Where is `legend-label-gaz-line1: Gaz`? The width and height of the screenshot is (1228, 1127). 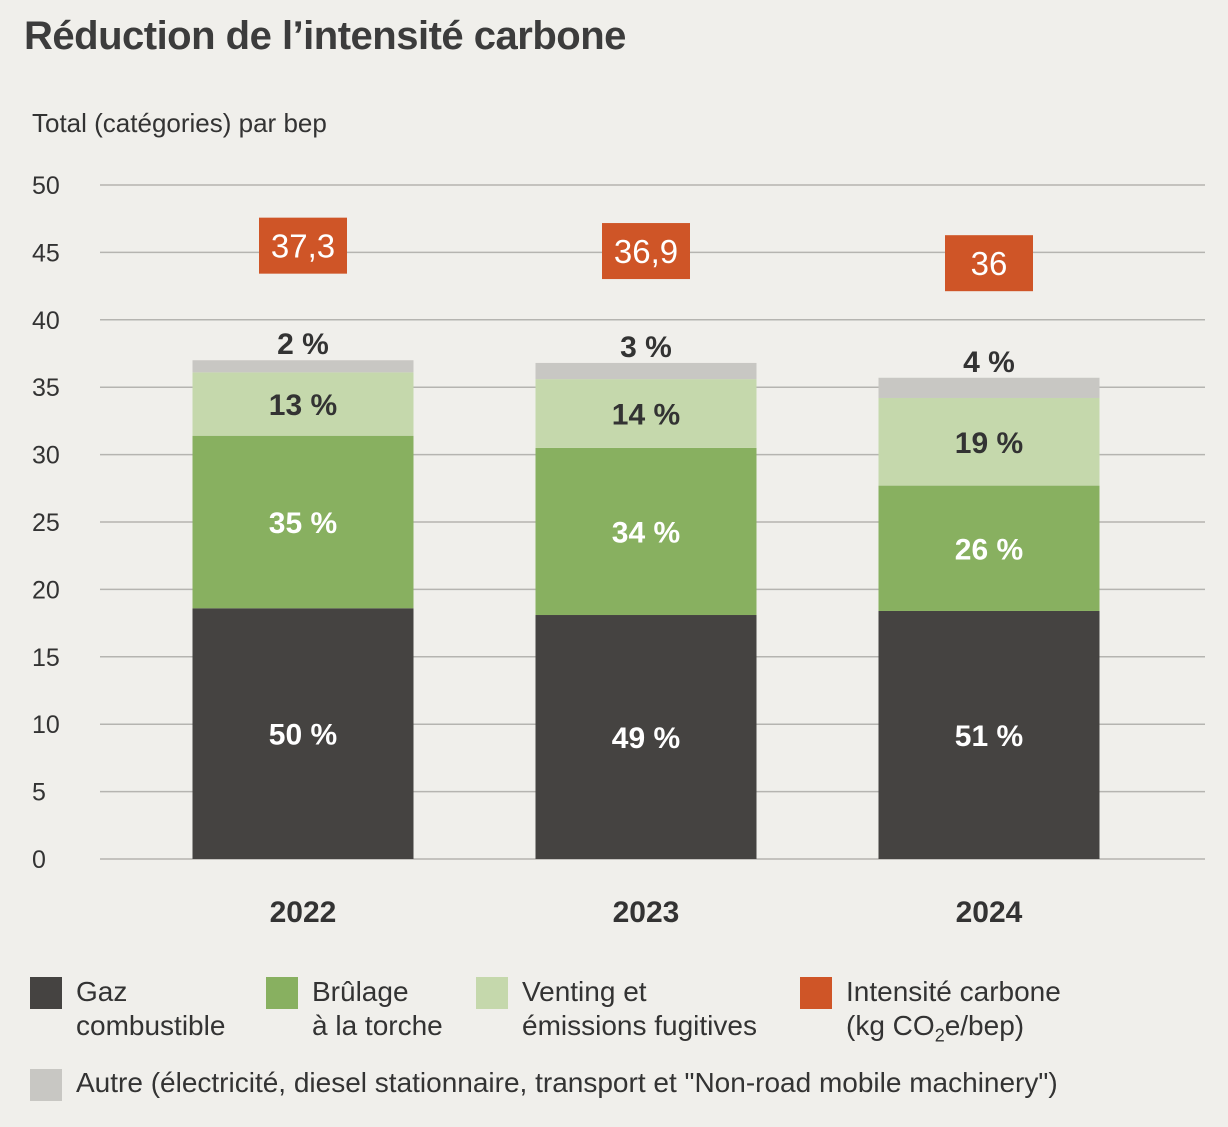
legend-label-gaz-line1: Gaz is located at coordinates (102, 991).